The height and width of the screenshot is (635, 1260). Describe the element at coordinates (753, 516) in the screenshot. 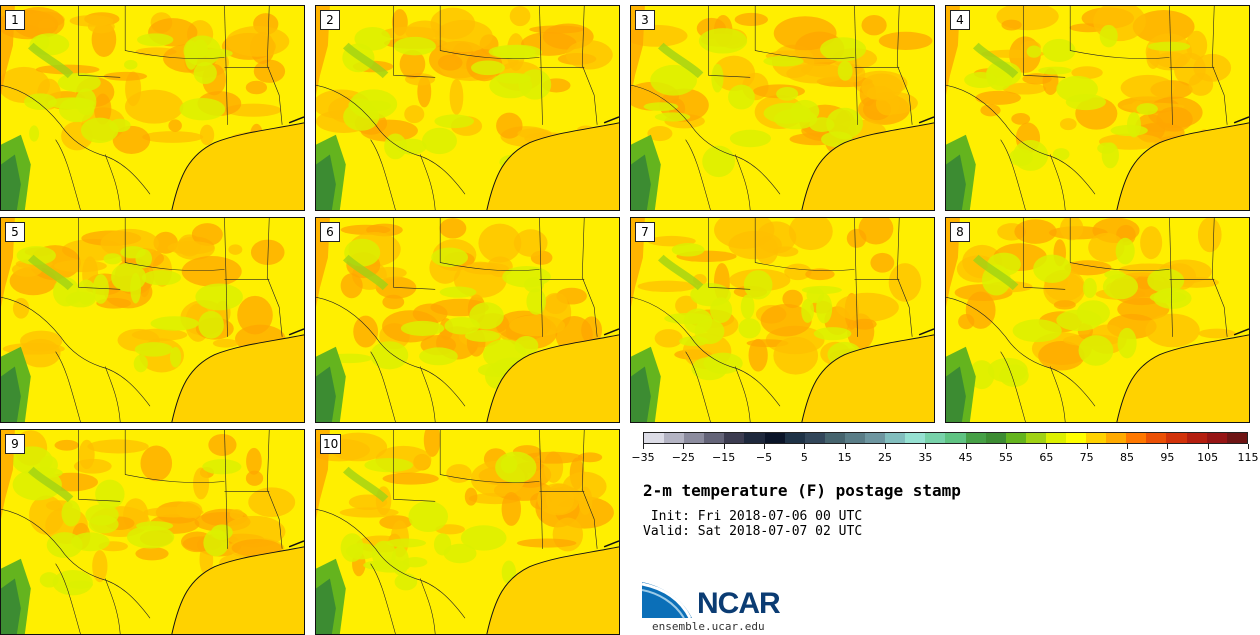

I see `init-time: Init: Fri 2018-07-06 00 UTC` at that location.